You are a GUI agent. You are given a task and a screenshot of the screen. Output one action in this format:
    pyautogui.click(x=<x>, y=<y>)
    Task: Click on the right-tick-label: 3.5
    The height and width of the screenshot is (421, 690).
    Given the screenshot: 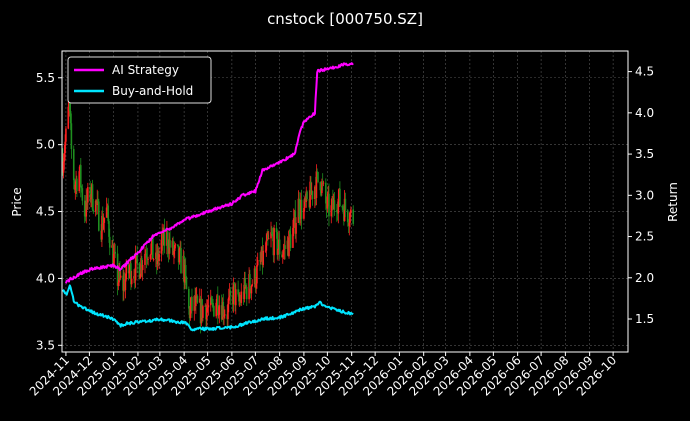 What is the action you would take?
    pyautogui.click(x=644, y=154)
    